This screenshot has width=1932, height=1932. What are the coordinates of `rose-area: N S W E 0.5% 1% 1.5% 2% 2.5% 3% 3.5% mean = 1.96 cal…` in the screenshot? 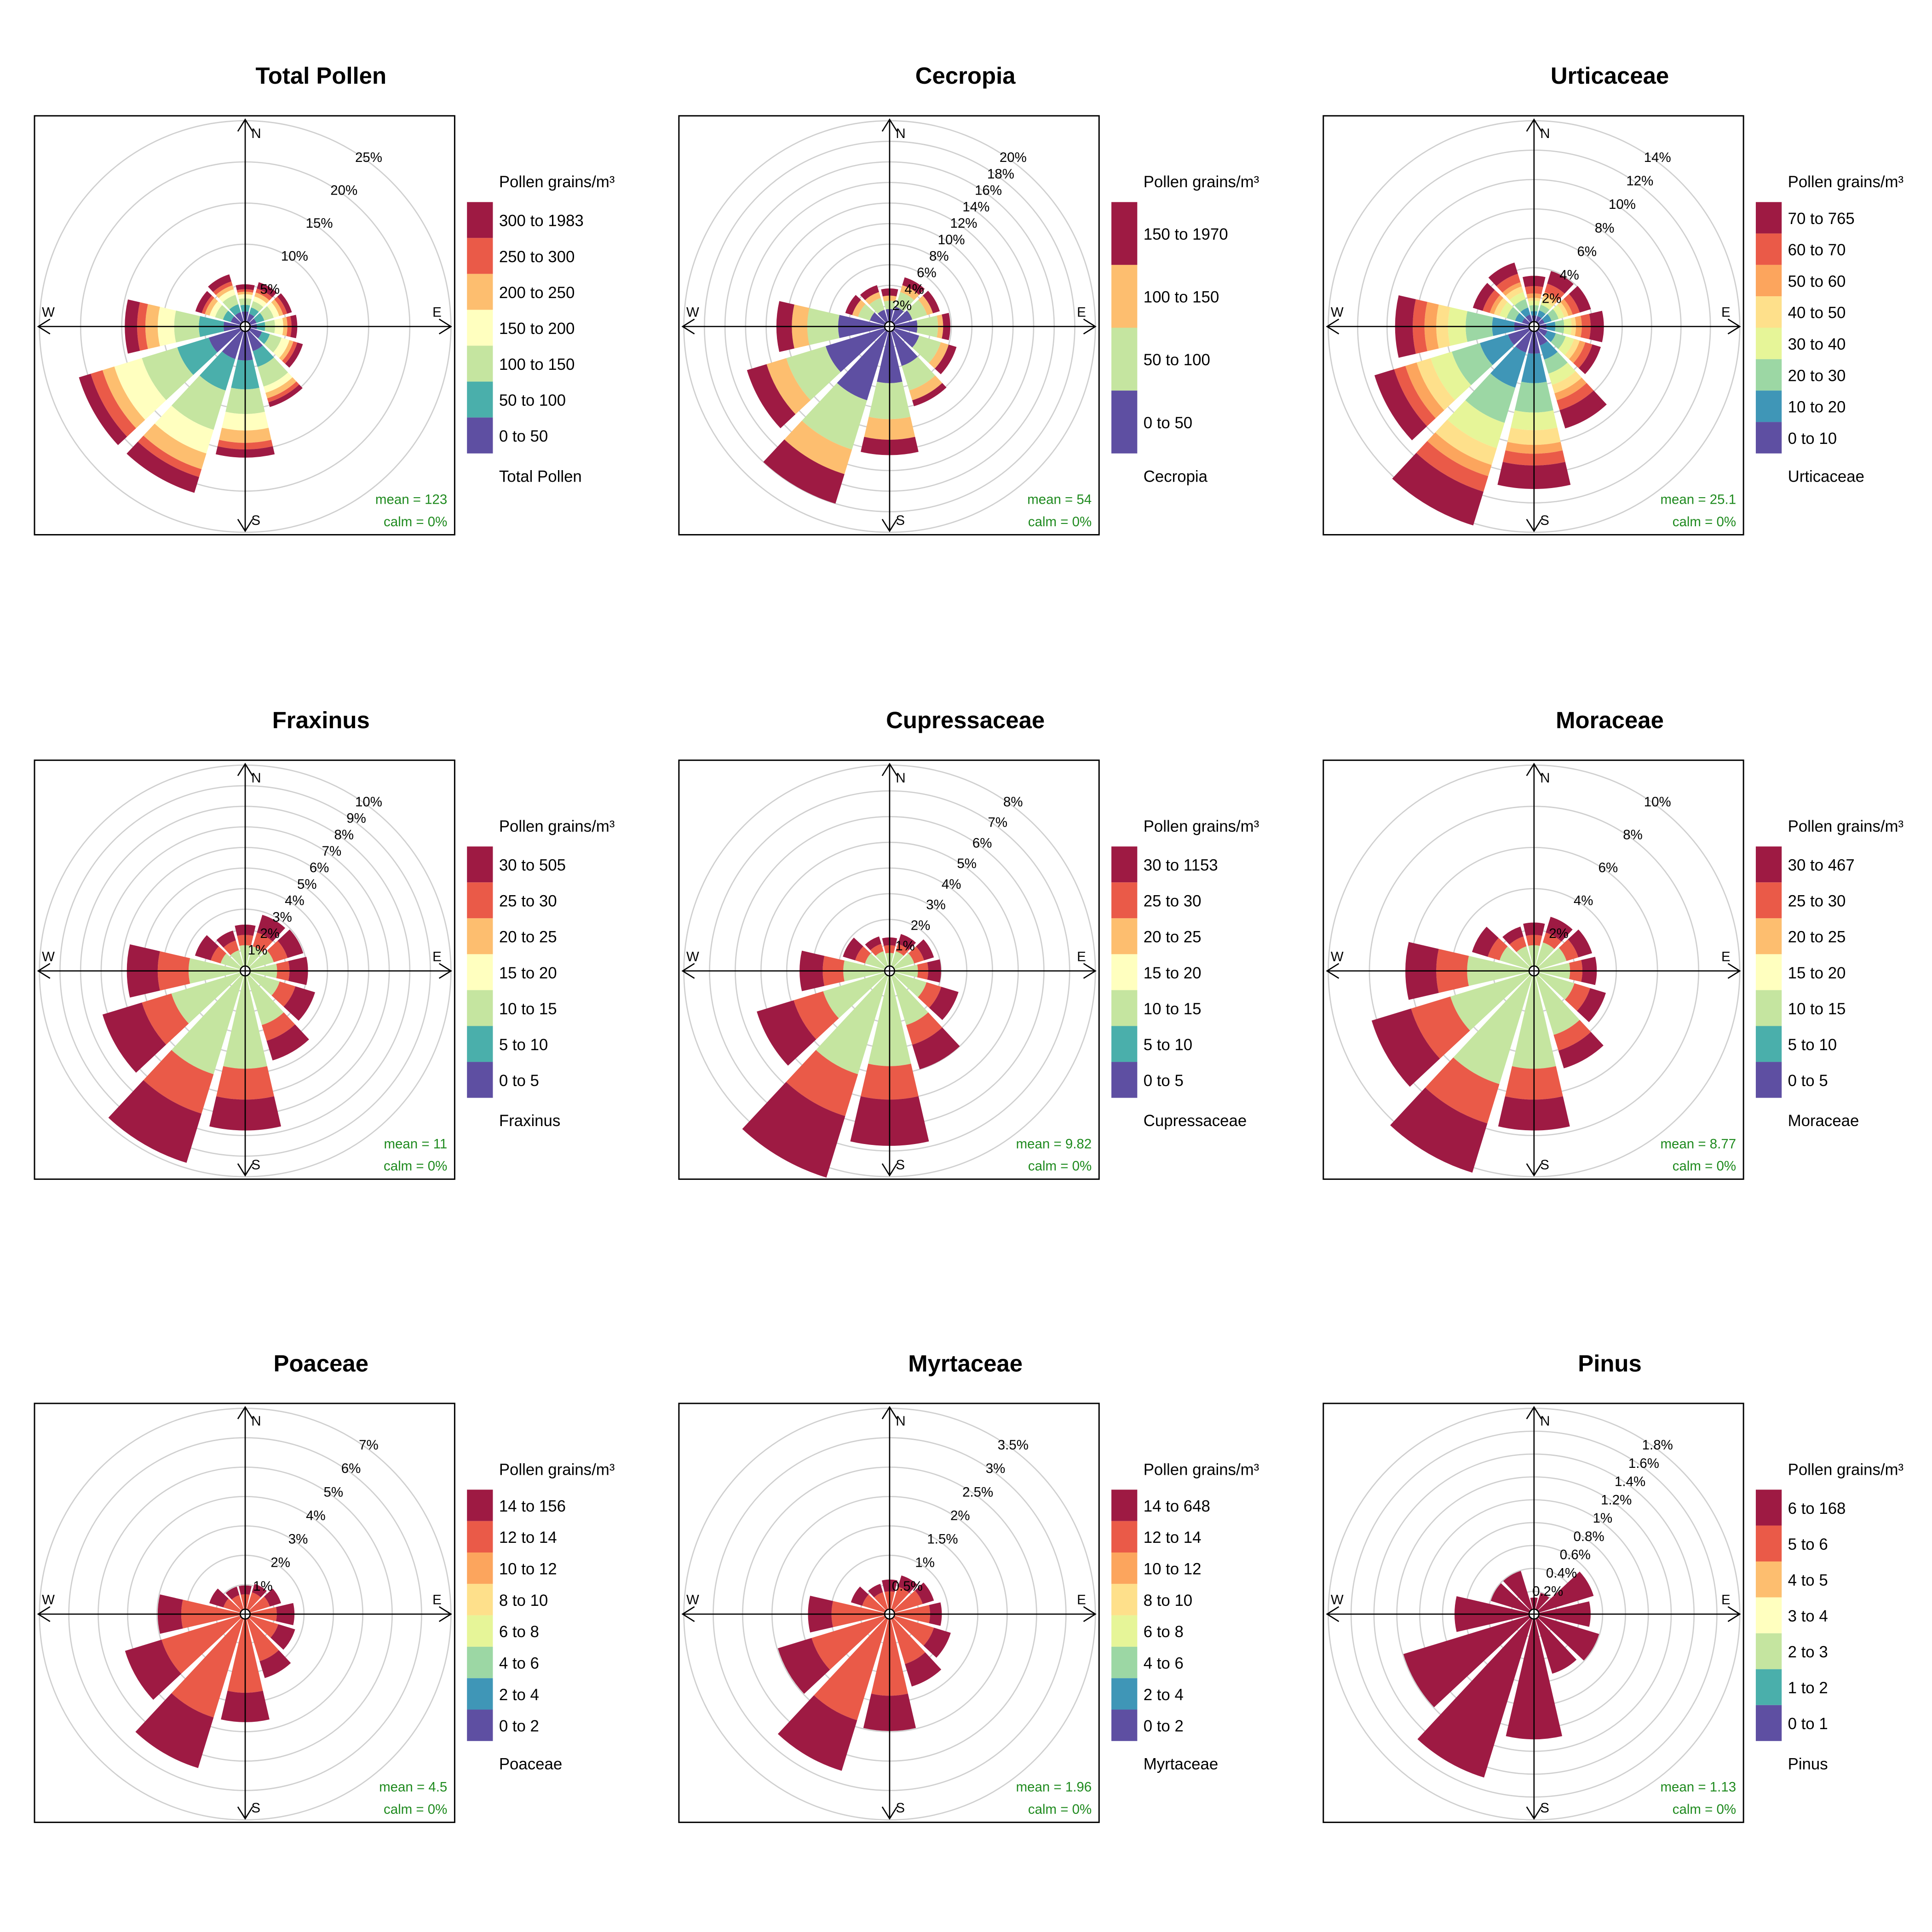 It's located at (889, 1613).